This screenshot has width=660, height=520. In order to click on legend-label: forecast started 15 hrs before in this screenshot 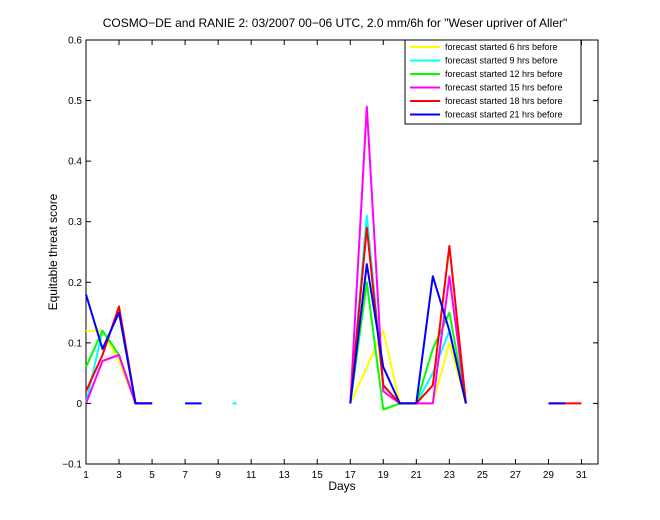, I will do `click(504, 88)`.